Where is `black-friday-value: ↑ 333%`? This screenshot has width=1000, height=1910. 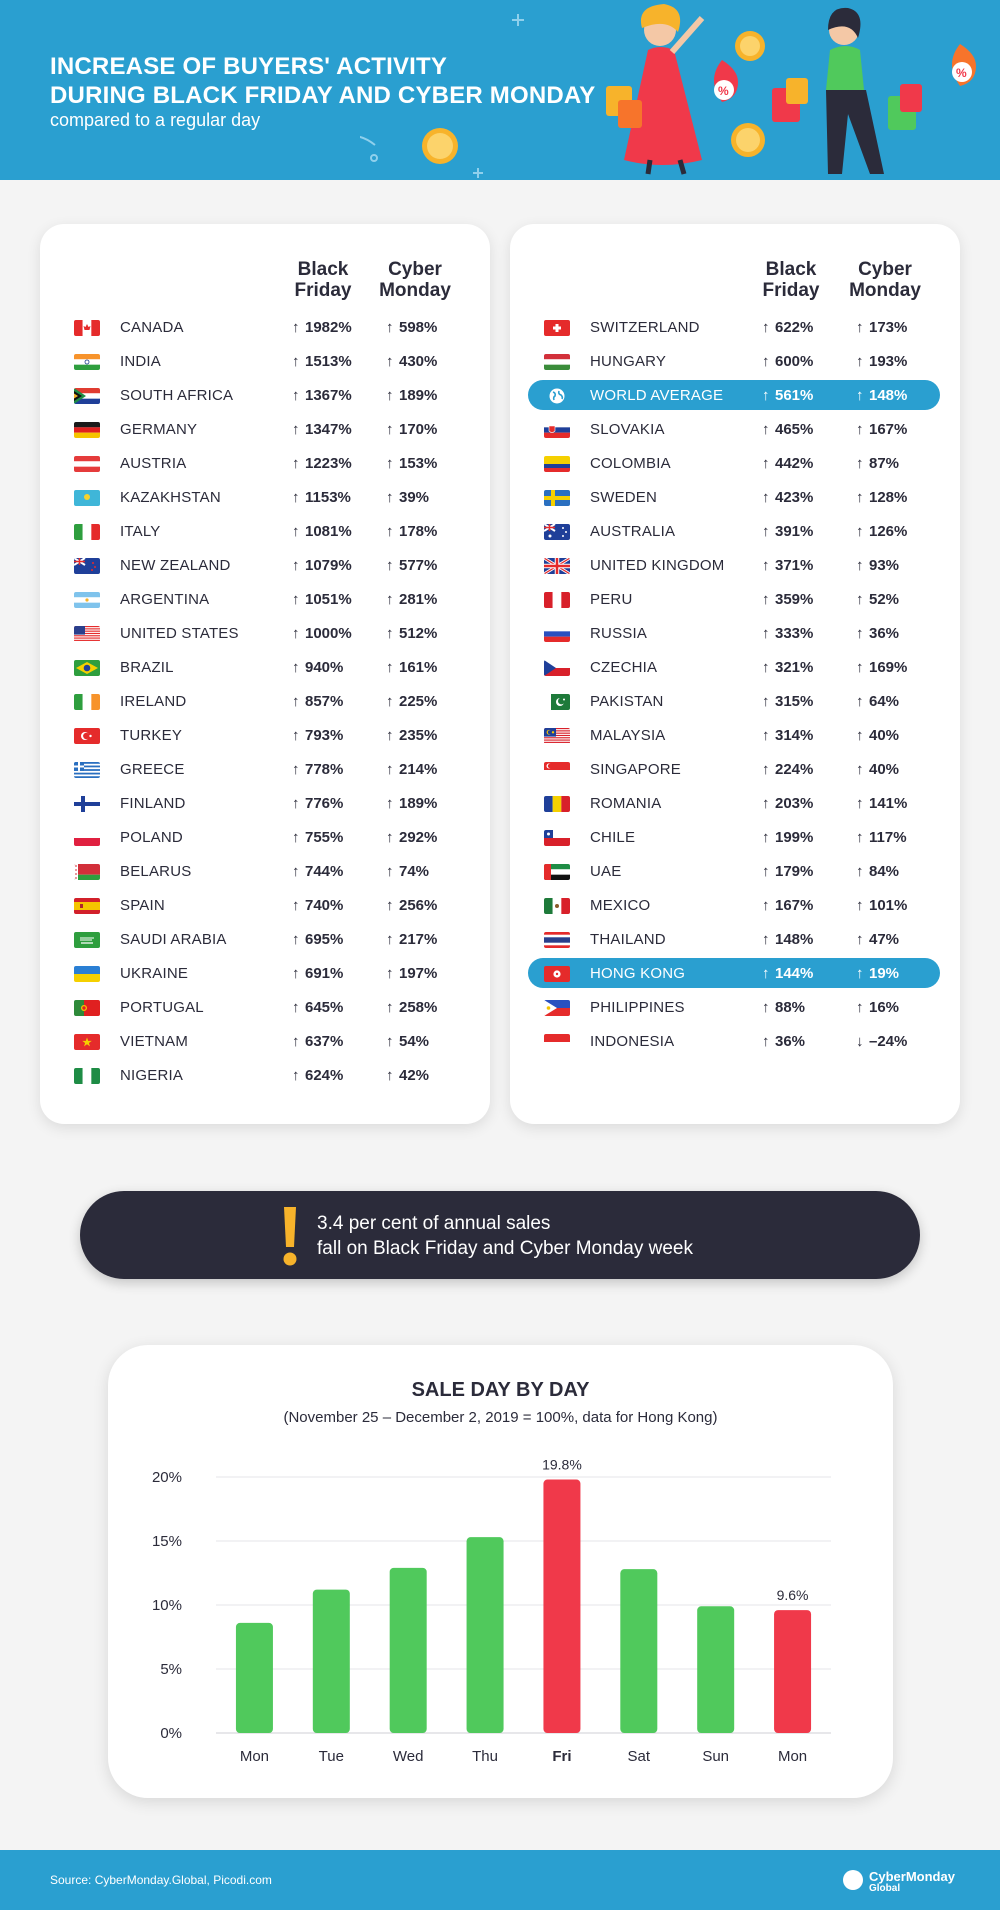 black-friday-value: ↑ 333% is located at coordinates (788, 633).